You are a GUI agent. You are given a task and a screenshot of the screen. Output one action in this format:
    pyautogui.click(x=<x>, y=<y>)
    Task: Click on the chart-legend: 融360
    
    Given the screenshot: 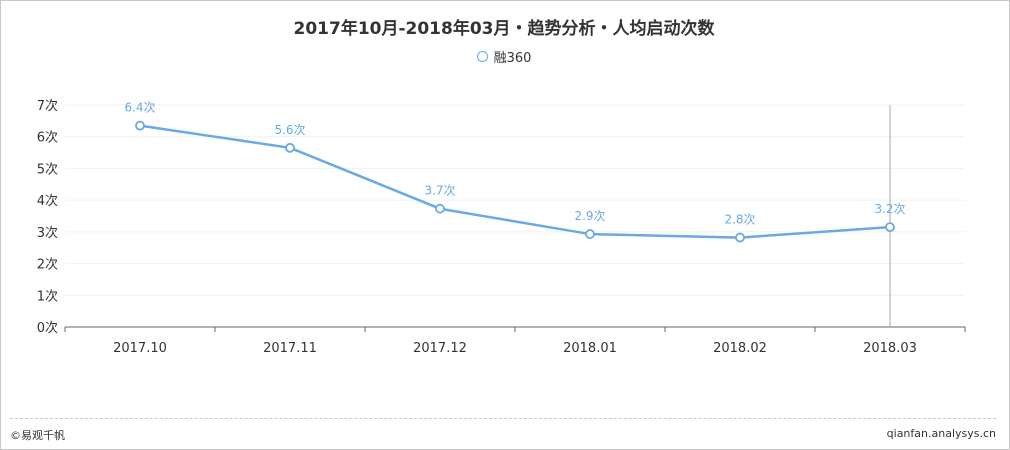 What is the action you would take?
    pyautogui.click(x=504, y=56)
    